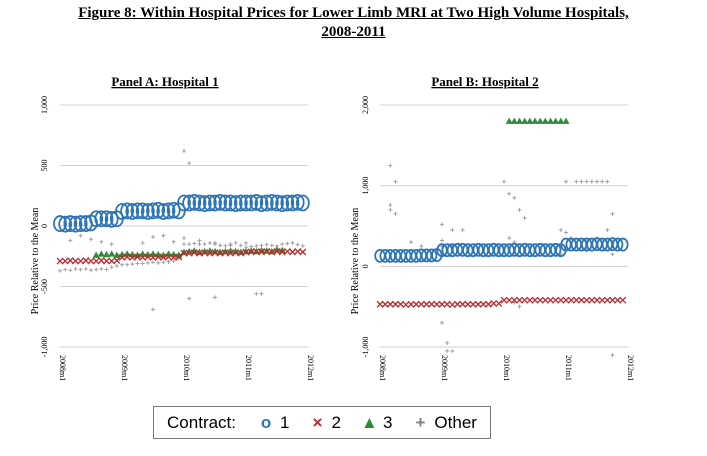  What do you see at coordinates (274, 422) in the screenshot?
I see `legend-item-1: o 1` at bounding box center [274, 422].